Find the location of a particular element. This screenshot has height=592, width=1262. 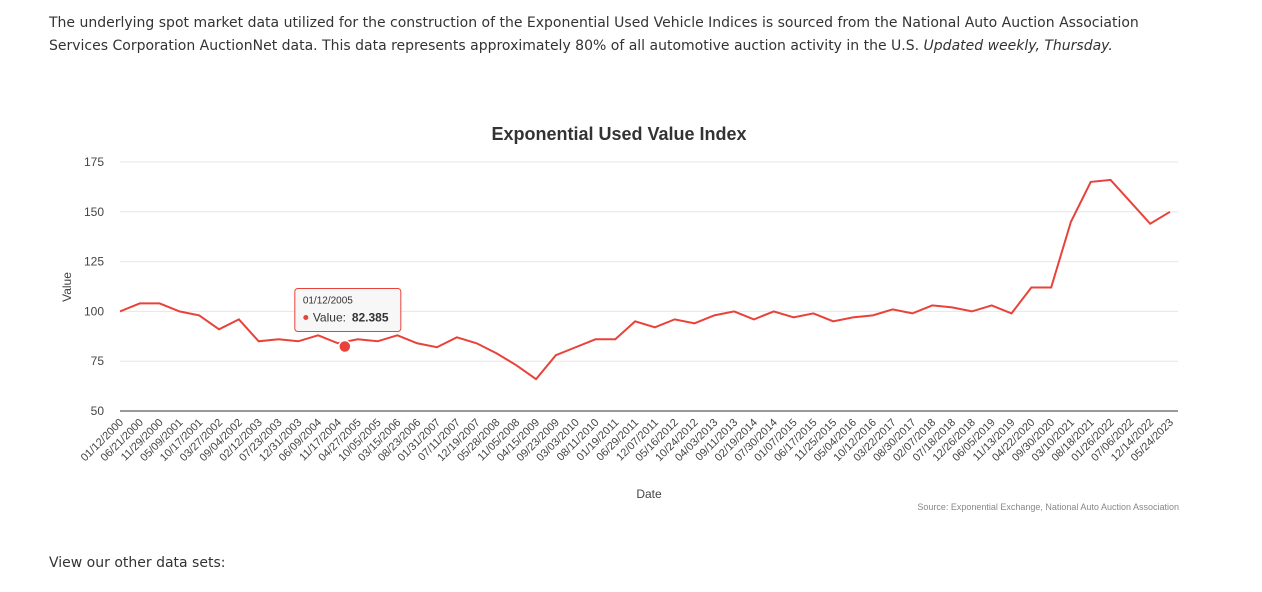

tooltip-point is located at coordinates (345, 346).